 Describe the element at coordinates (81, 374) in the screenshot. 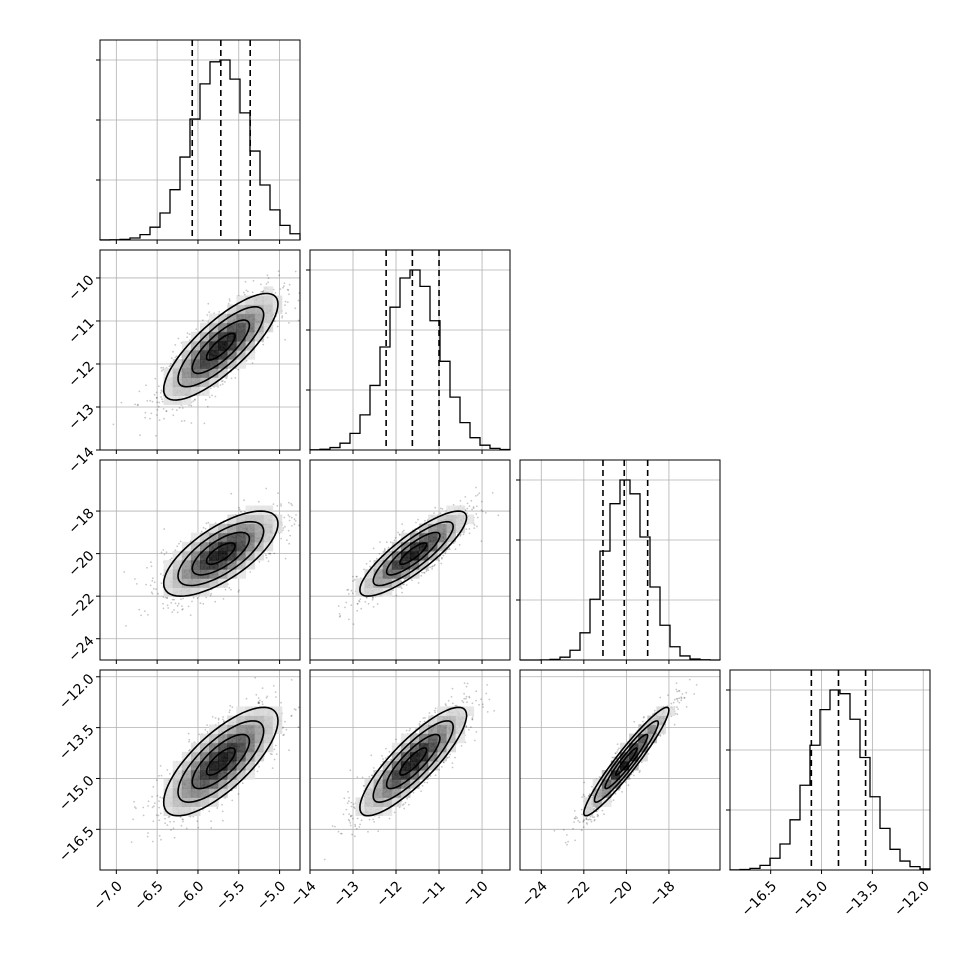

I see `y-tick-label: −12` at that location.